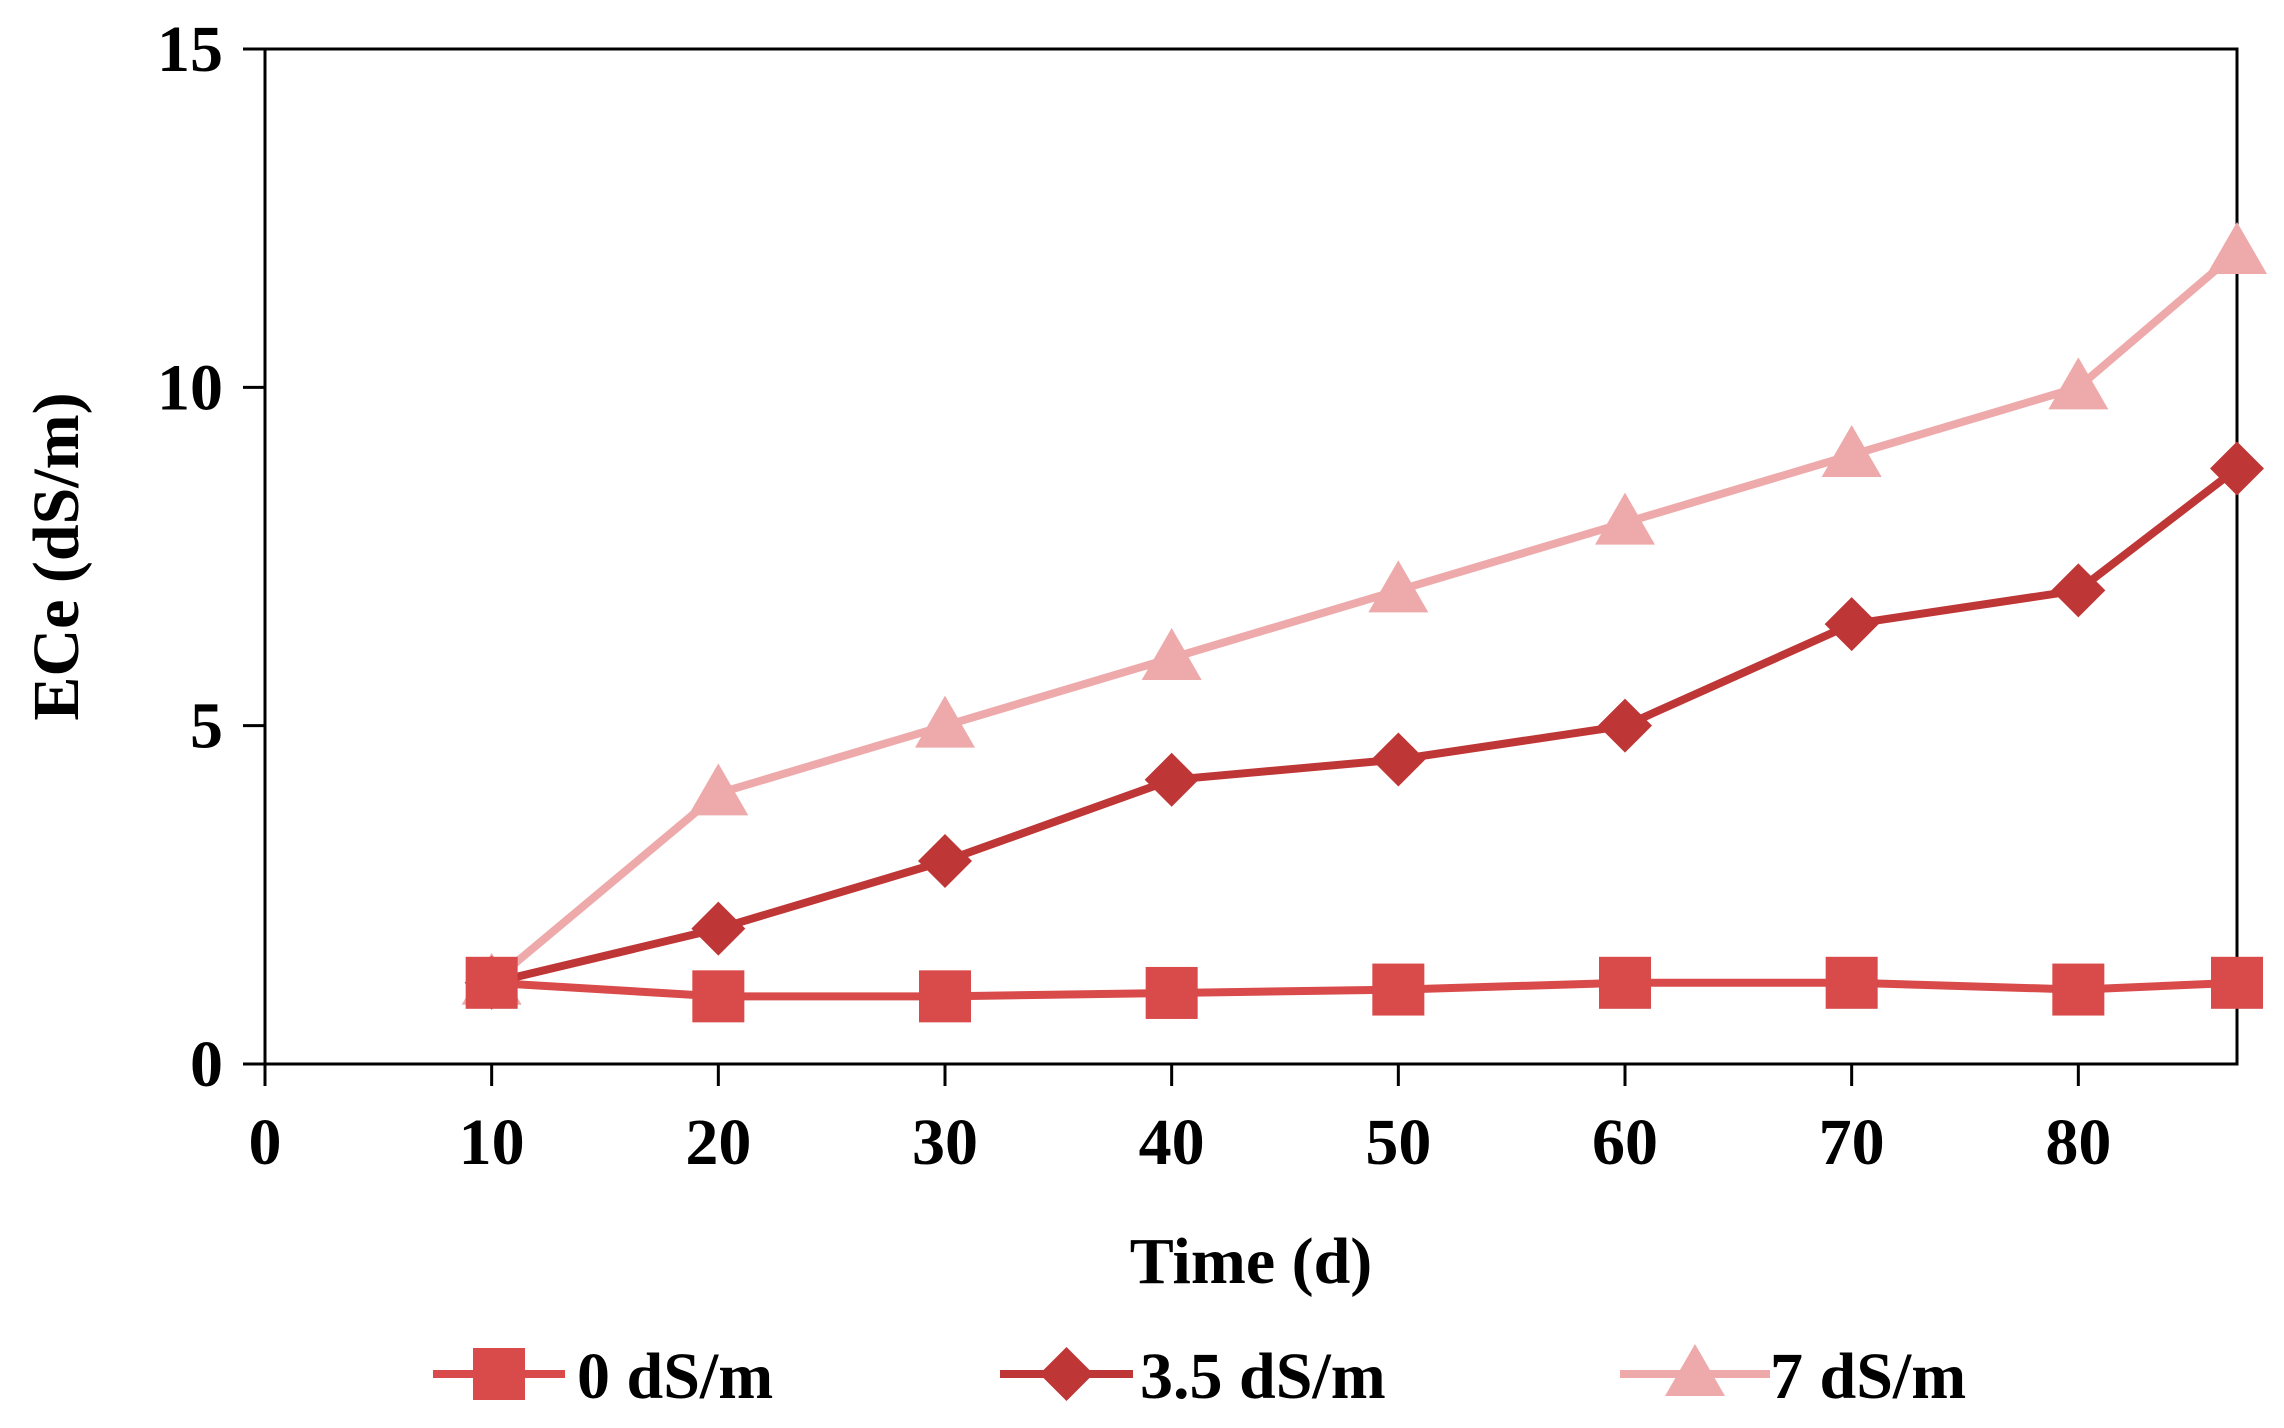 This screenshot has width=2284, height=1428. Describe the element at coordinates (675, 1376) in the screenshot. I see `legend-label: 0 dS/m` at that location.